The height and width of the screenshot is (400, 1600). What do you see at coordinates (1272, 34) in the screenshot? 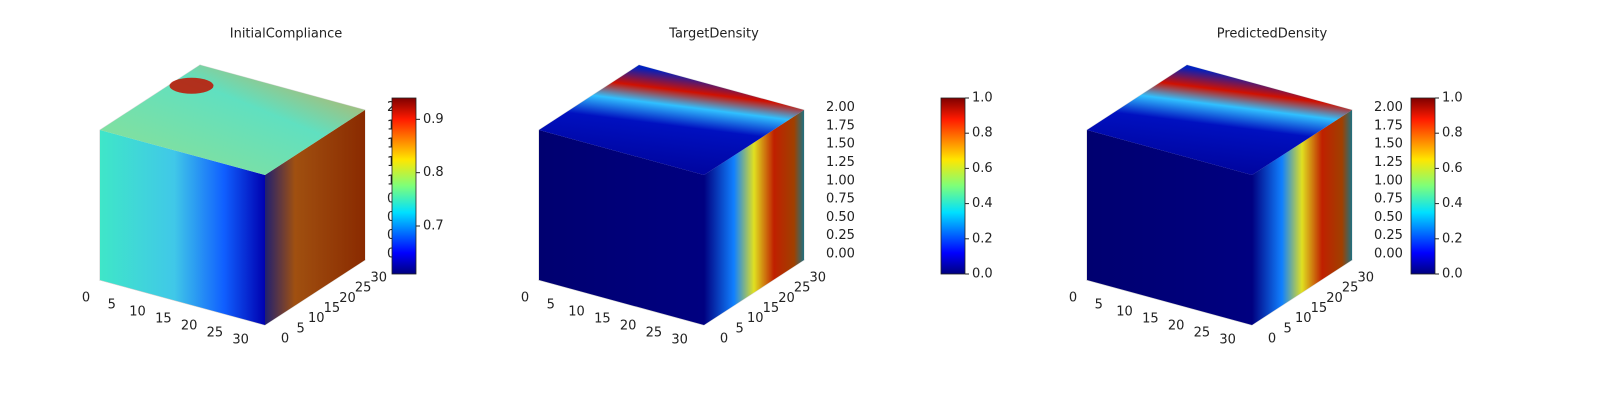
I see `subplot-title: PredictedDensity` at bounding box center [1272, 34].